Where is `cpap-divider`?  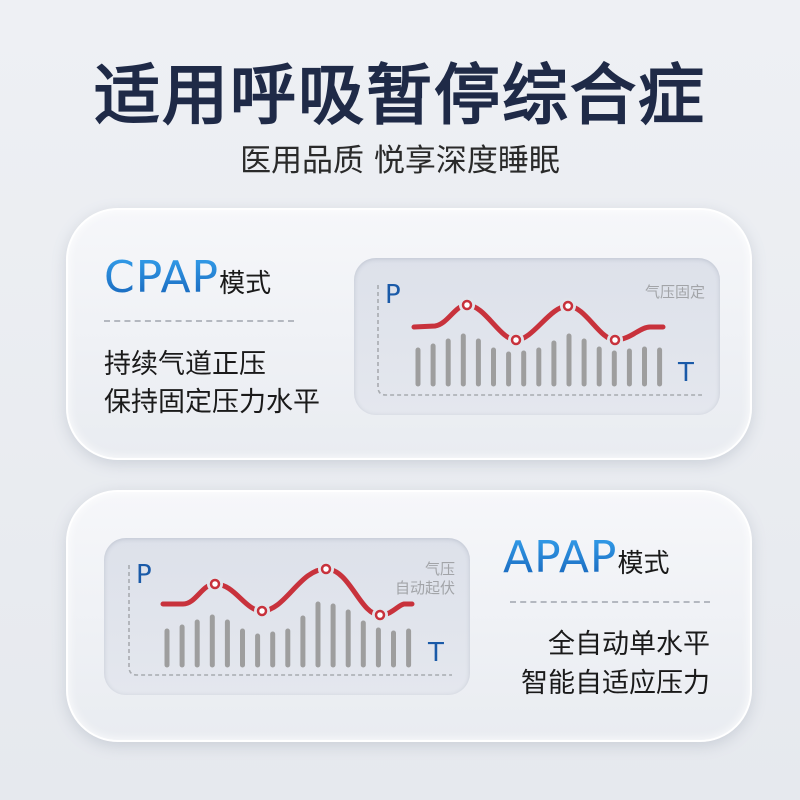
cpap-divider is located at coordinates (199, 321).